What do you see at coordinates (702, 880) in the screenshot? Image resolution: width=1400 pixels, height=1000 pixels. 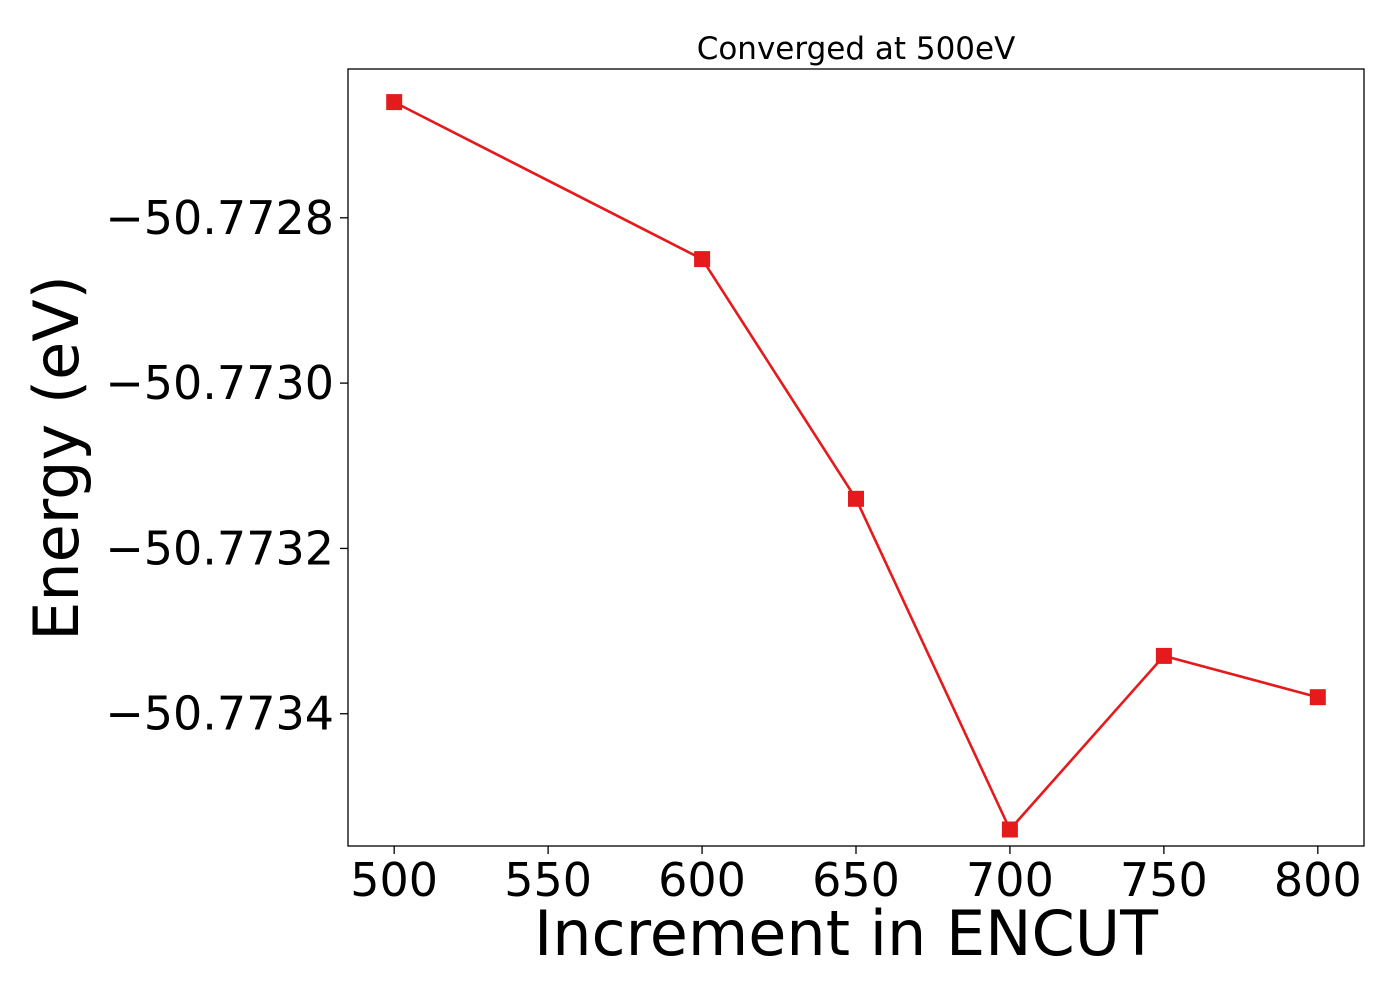 I see `x-tick-label: 600` at bounding box center [702, 880].